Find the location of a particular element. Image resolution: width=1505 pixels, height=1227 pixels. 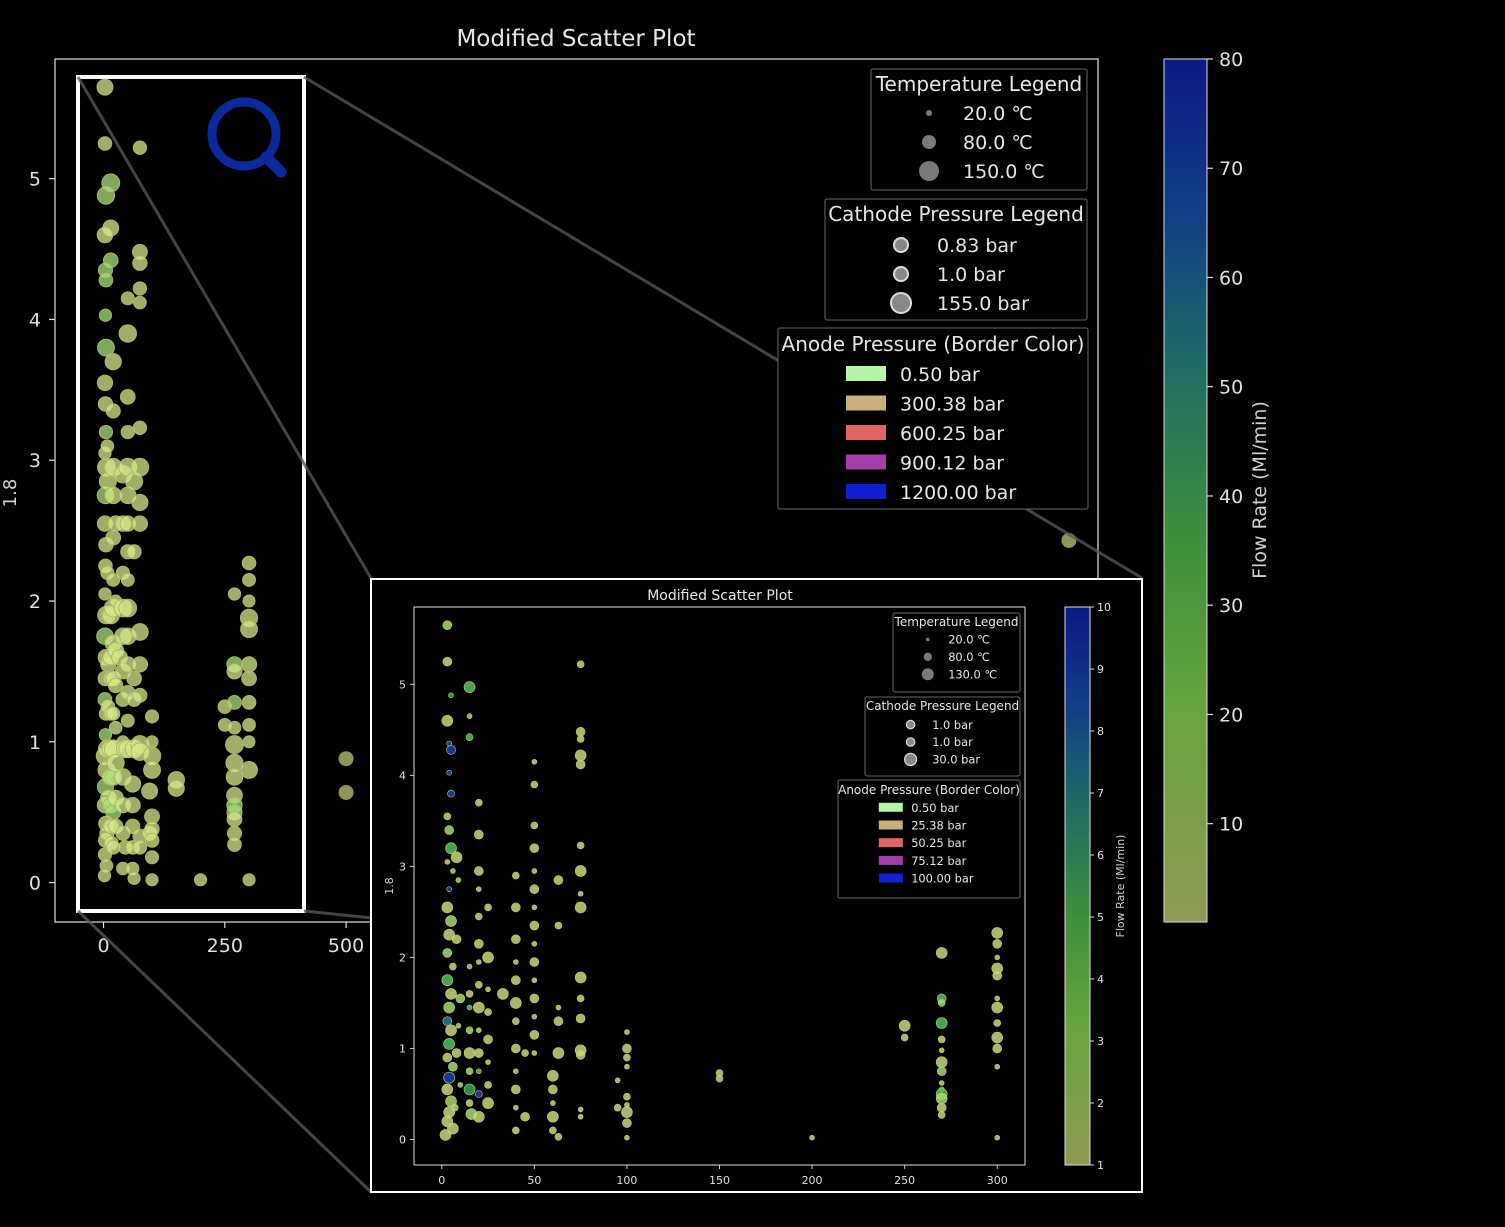

anode-entry: 900.12 bar is located at coordinates (952, 464).